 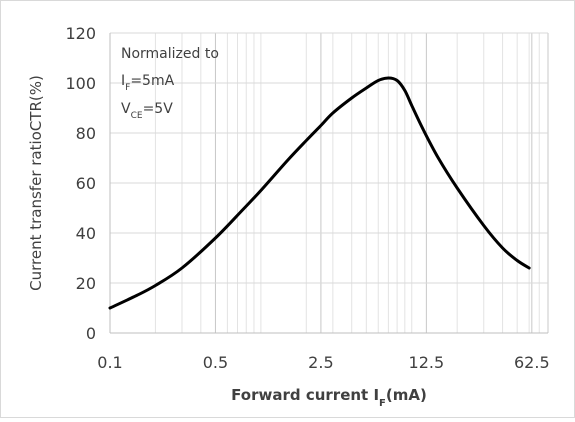 I want to click on x-tick-label: 62.5, so click(x=532, y=362).